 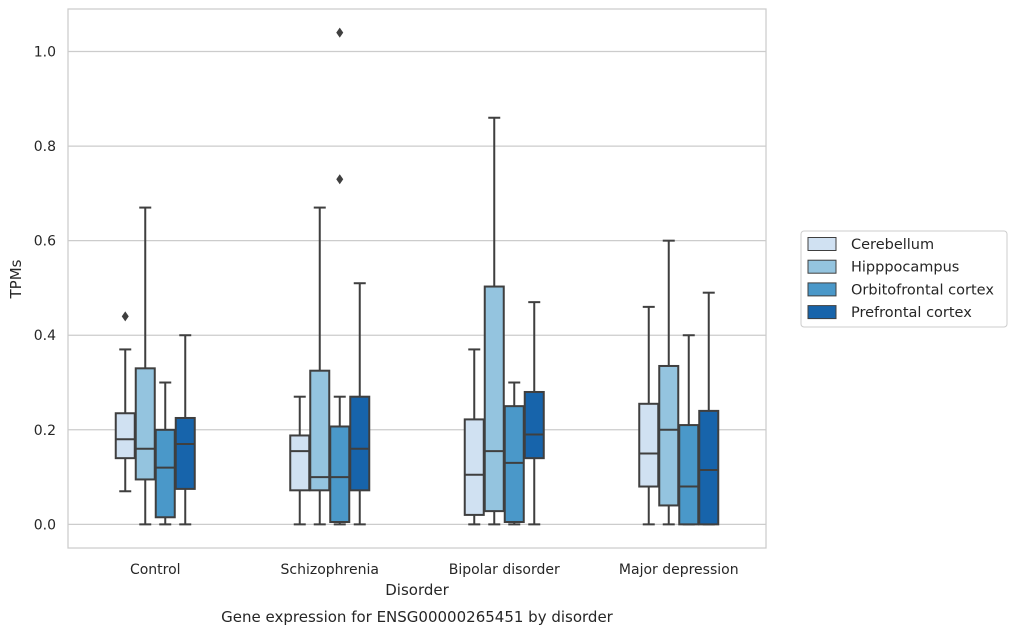 I want to click on y-tick-label: 0.6, so click(x=45, y=242).